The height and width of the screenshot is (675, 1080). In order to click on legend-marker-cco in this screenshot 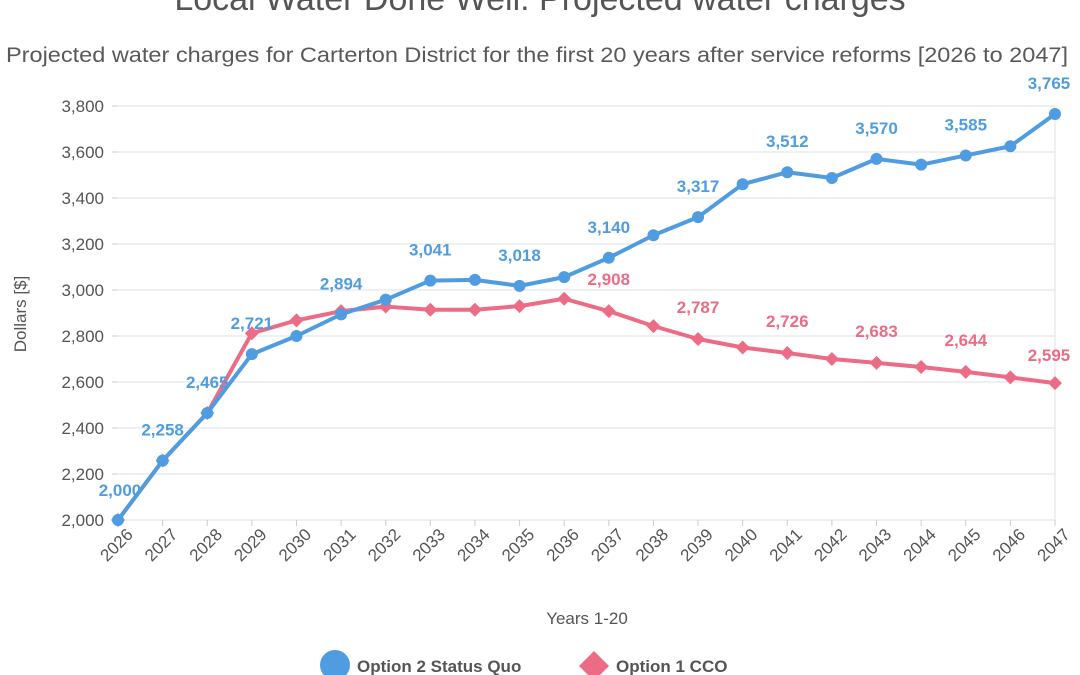, I will do `click(594, 663)`.